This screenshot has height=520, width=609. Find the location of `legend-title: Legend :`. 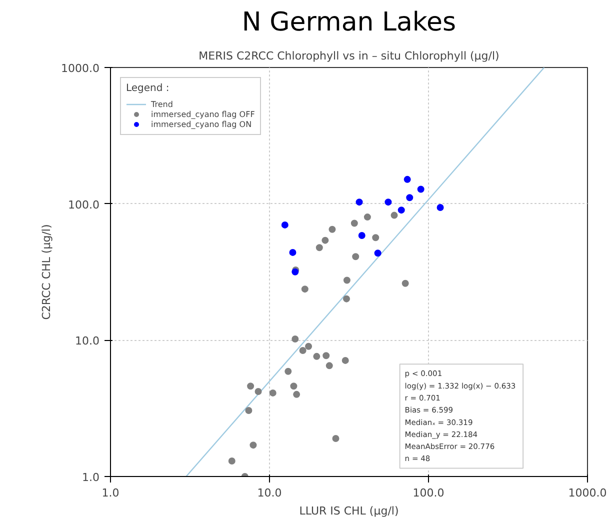

legend-title: Legend : is located at coordinates (148, 88).